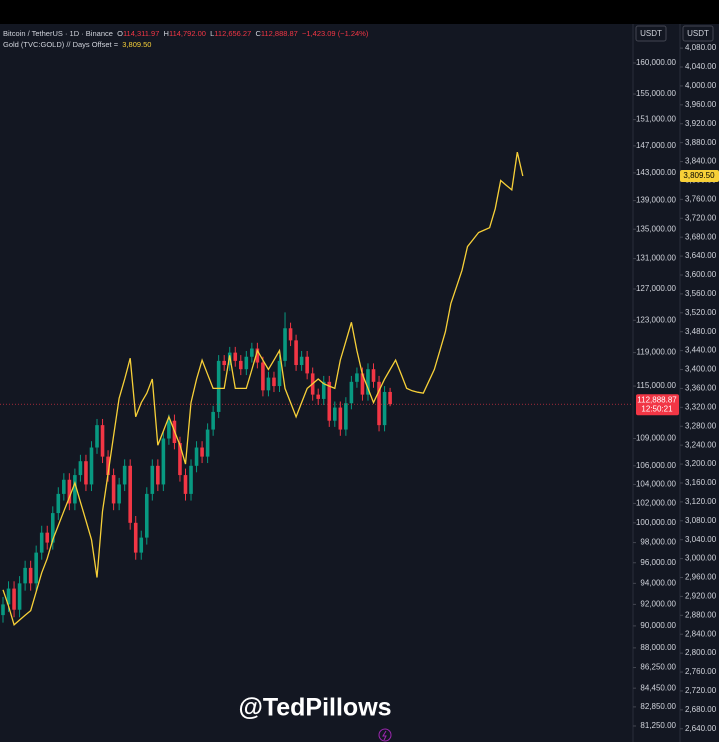  Describe the element at coordinates (58, 33) in the screenshot. I see `symbol: Bitcoin / TetherUS · 1D · Binance` at that location.